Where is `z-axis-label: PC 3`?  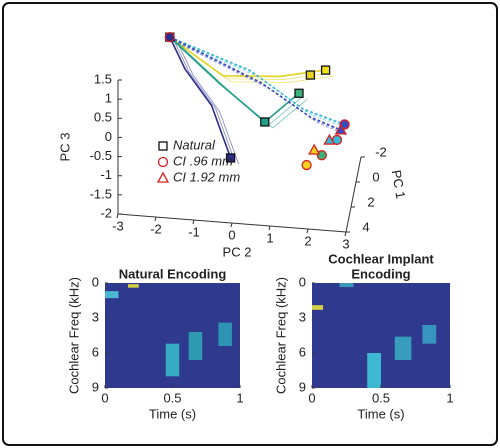
z-axis-label: PC 3 is located at coordinates (64, 147).